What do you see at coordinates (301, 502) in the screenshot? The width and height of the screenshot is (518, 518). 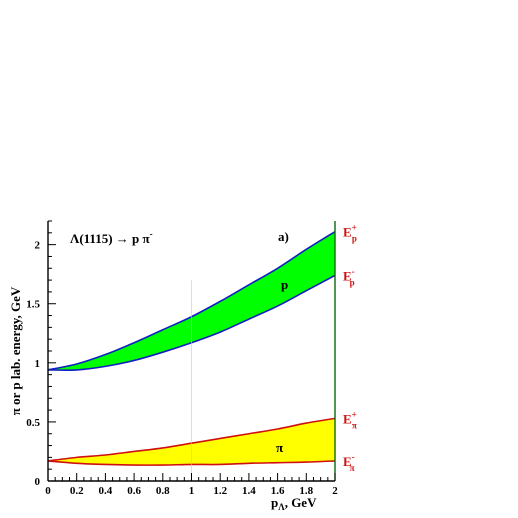 I see `x-axis-title-suffix: , GeV` at bounding box center [301, 502].